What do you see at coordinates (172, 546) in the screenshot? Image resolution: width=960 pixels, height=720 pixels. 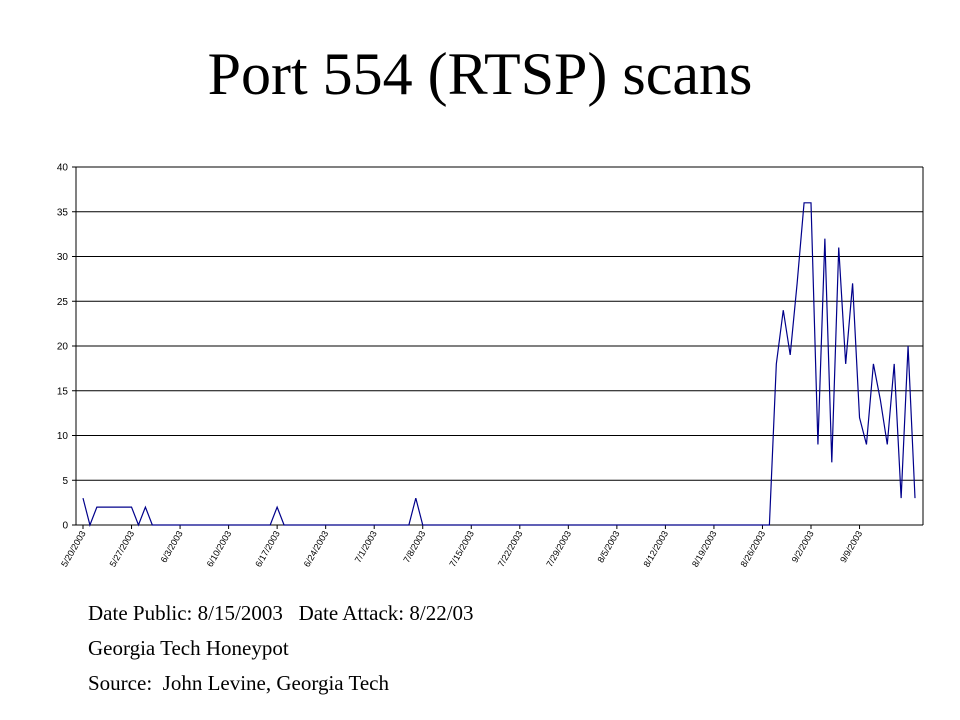 I see `x-tick-label: 6/3/2003` at bounding box center [172, 546].